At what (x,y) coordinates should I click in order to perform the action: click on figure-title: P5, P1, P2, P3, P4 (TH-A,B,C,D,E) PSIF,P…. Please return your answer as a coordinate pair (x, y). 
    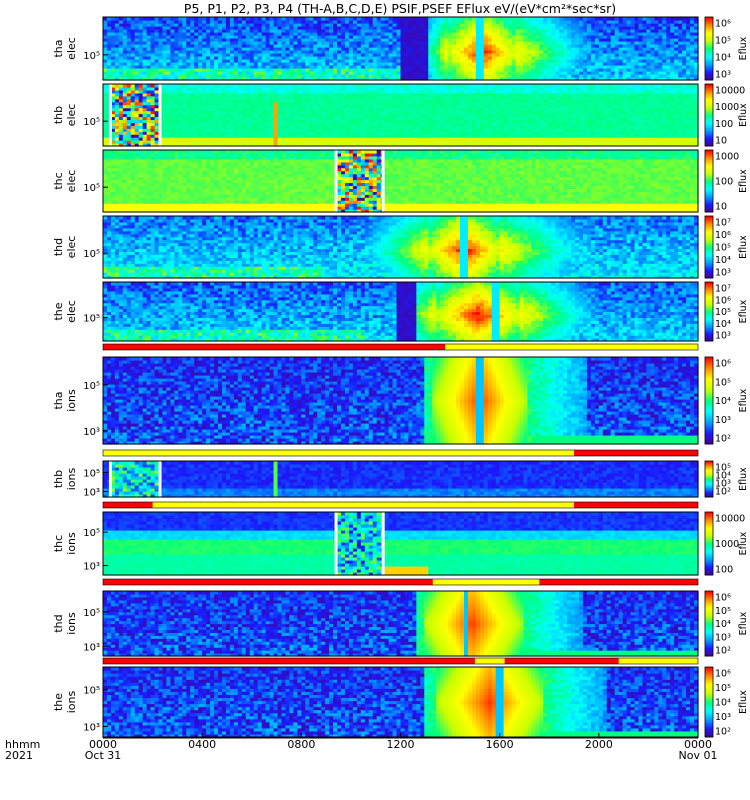
    Looking at the image, I should click on (400, 8).